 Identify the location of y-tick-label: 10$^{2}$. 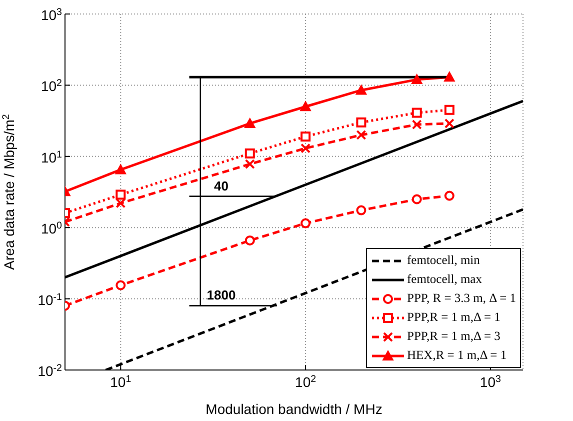
(51, 86).